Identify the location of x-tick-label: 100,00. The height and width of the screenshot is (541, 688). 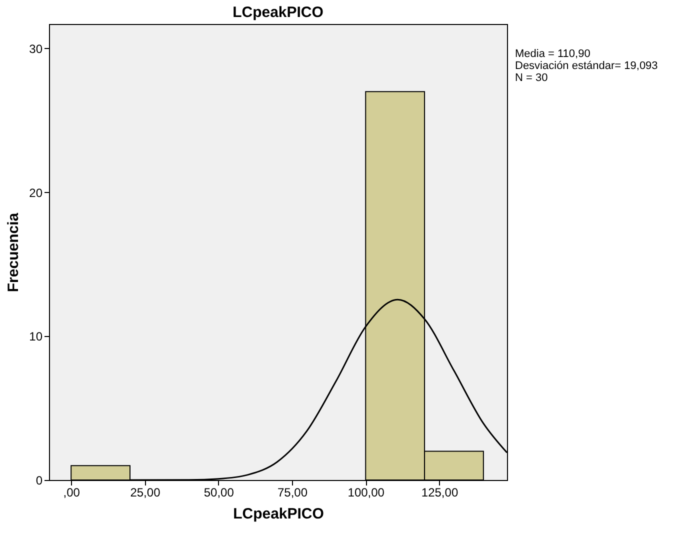
(366, 493).